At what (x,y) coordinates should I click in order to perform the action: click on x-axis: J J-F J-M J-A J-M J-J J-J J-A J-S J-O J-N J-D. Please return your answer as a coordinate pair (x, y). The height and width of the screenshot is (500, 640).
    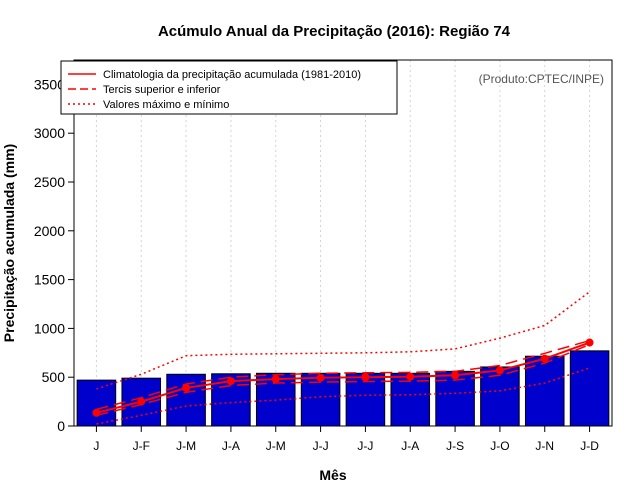
    Looking at the image, I should click on (346, 439).